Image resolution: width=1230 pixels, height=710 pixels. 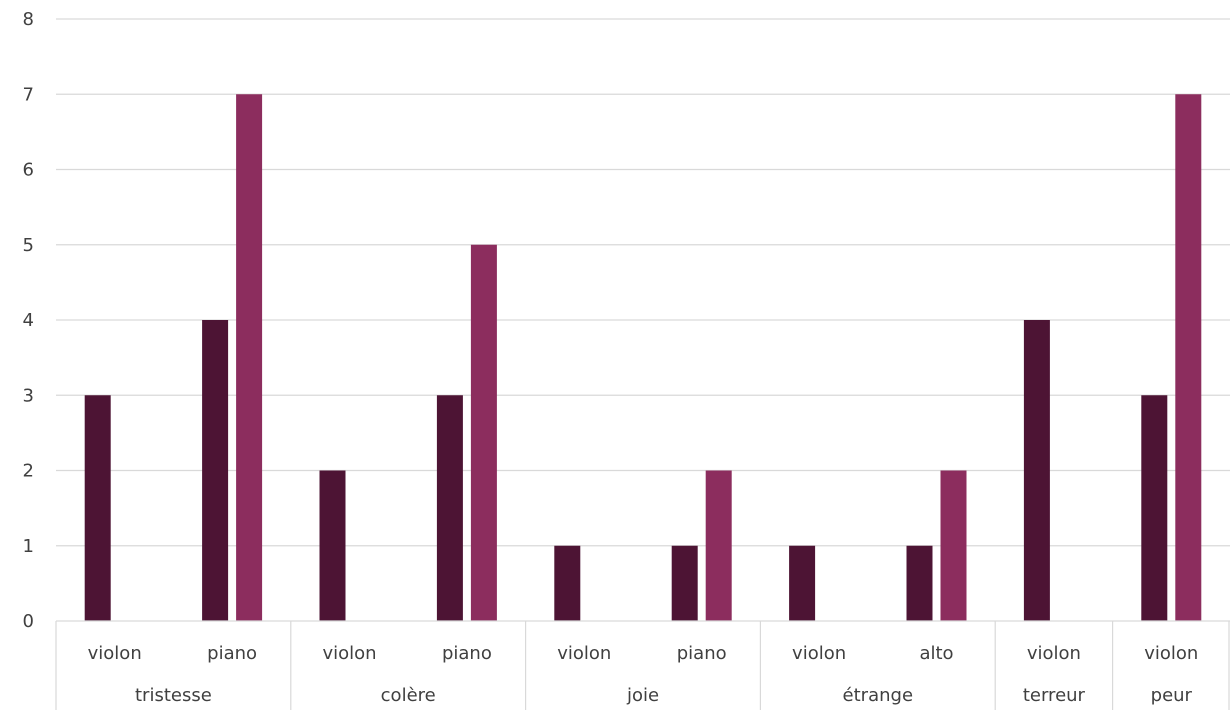 What do you see at coordinates (28, 94) in the screenshot?
I see `y-tick-label: 7` at bounding box center [28, 94].